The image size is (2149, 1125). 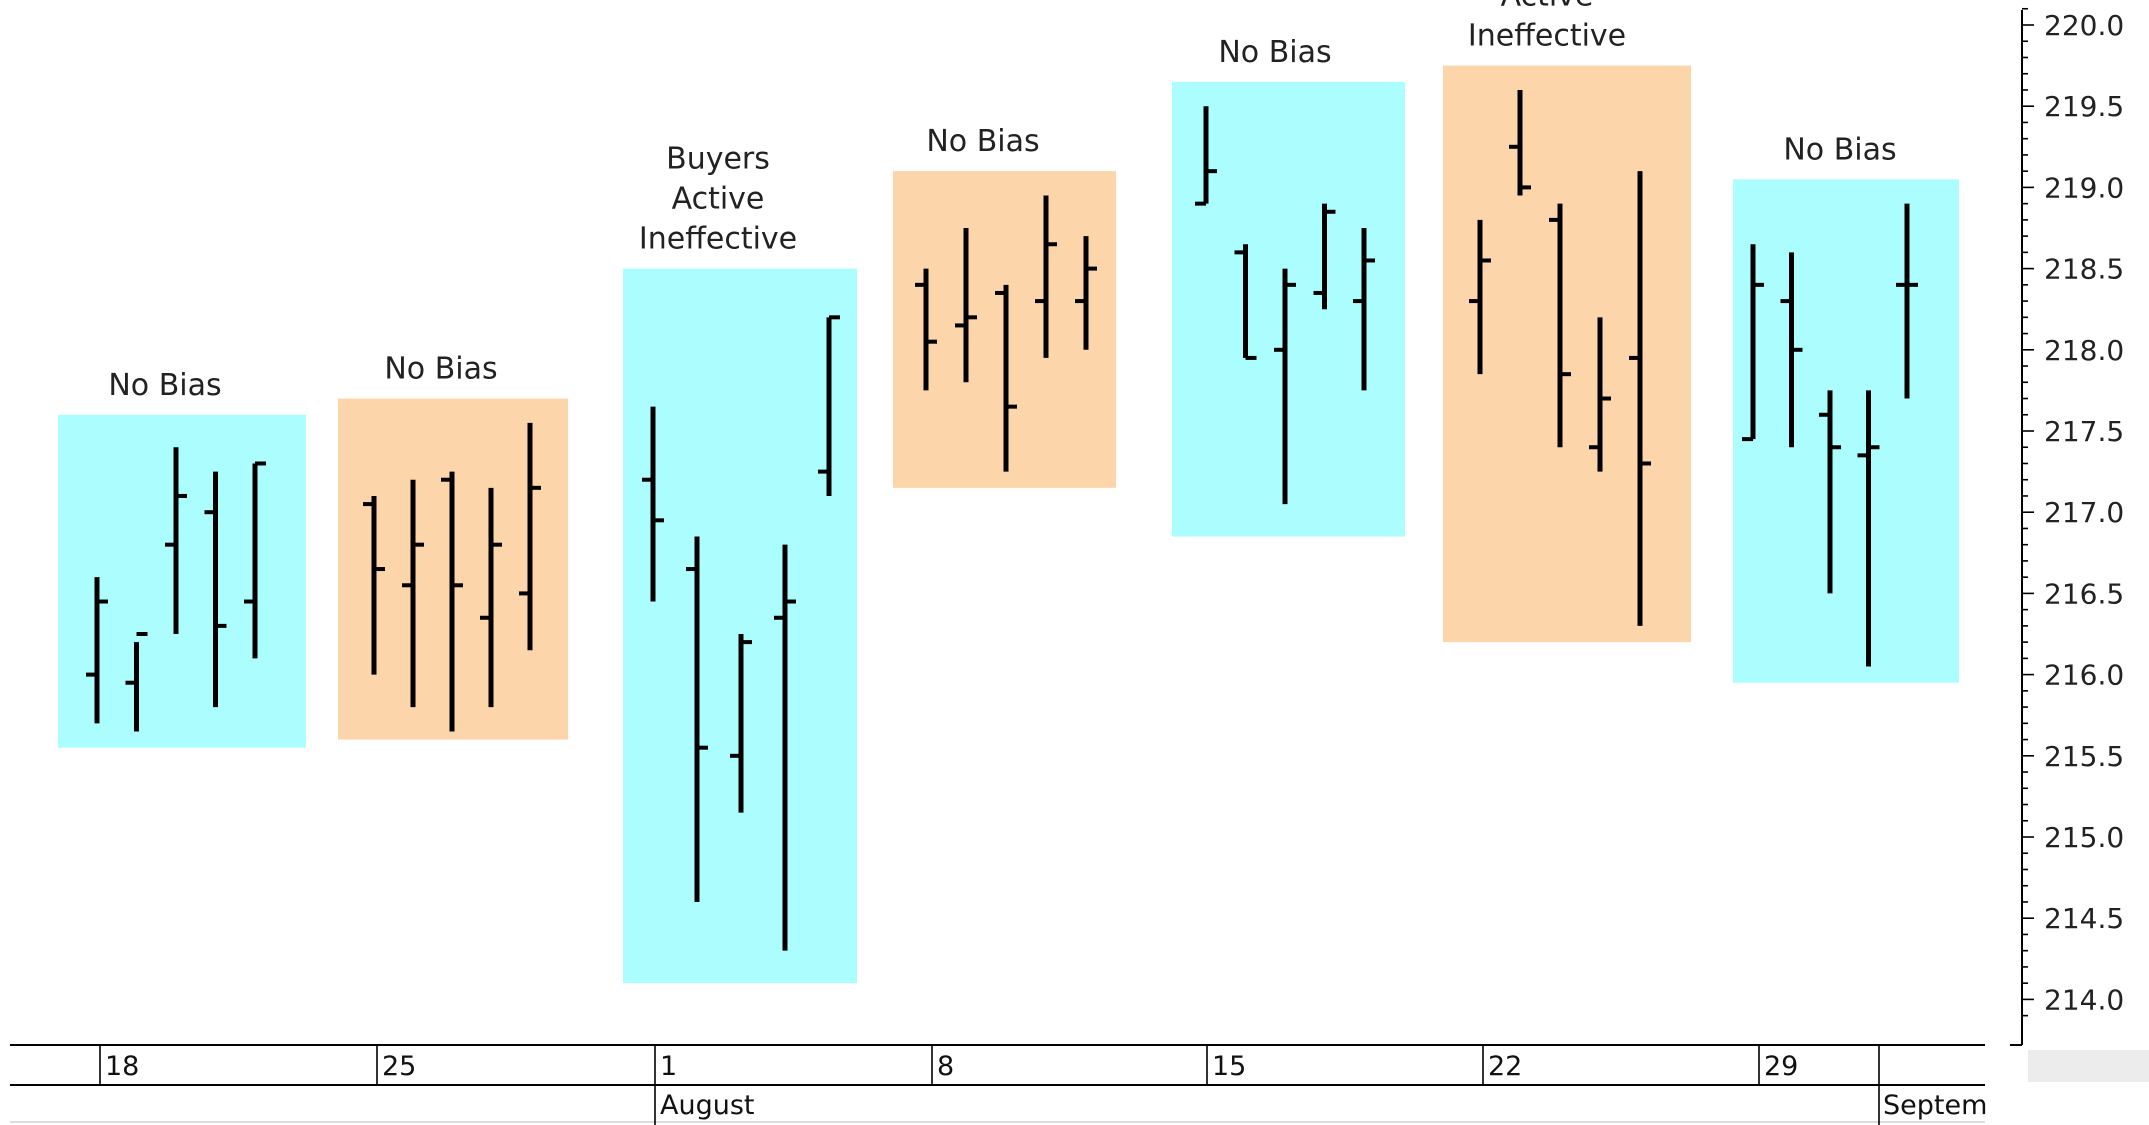 I want to click on x-week-label: 1, so click(x=668, y=1066).